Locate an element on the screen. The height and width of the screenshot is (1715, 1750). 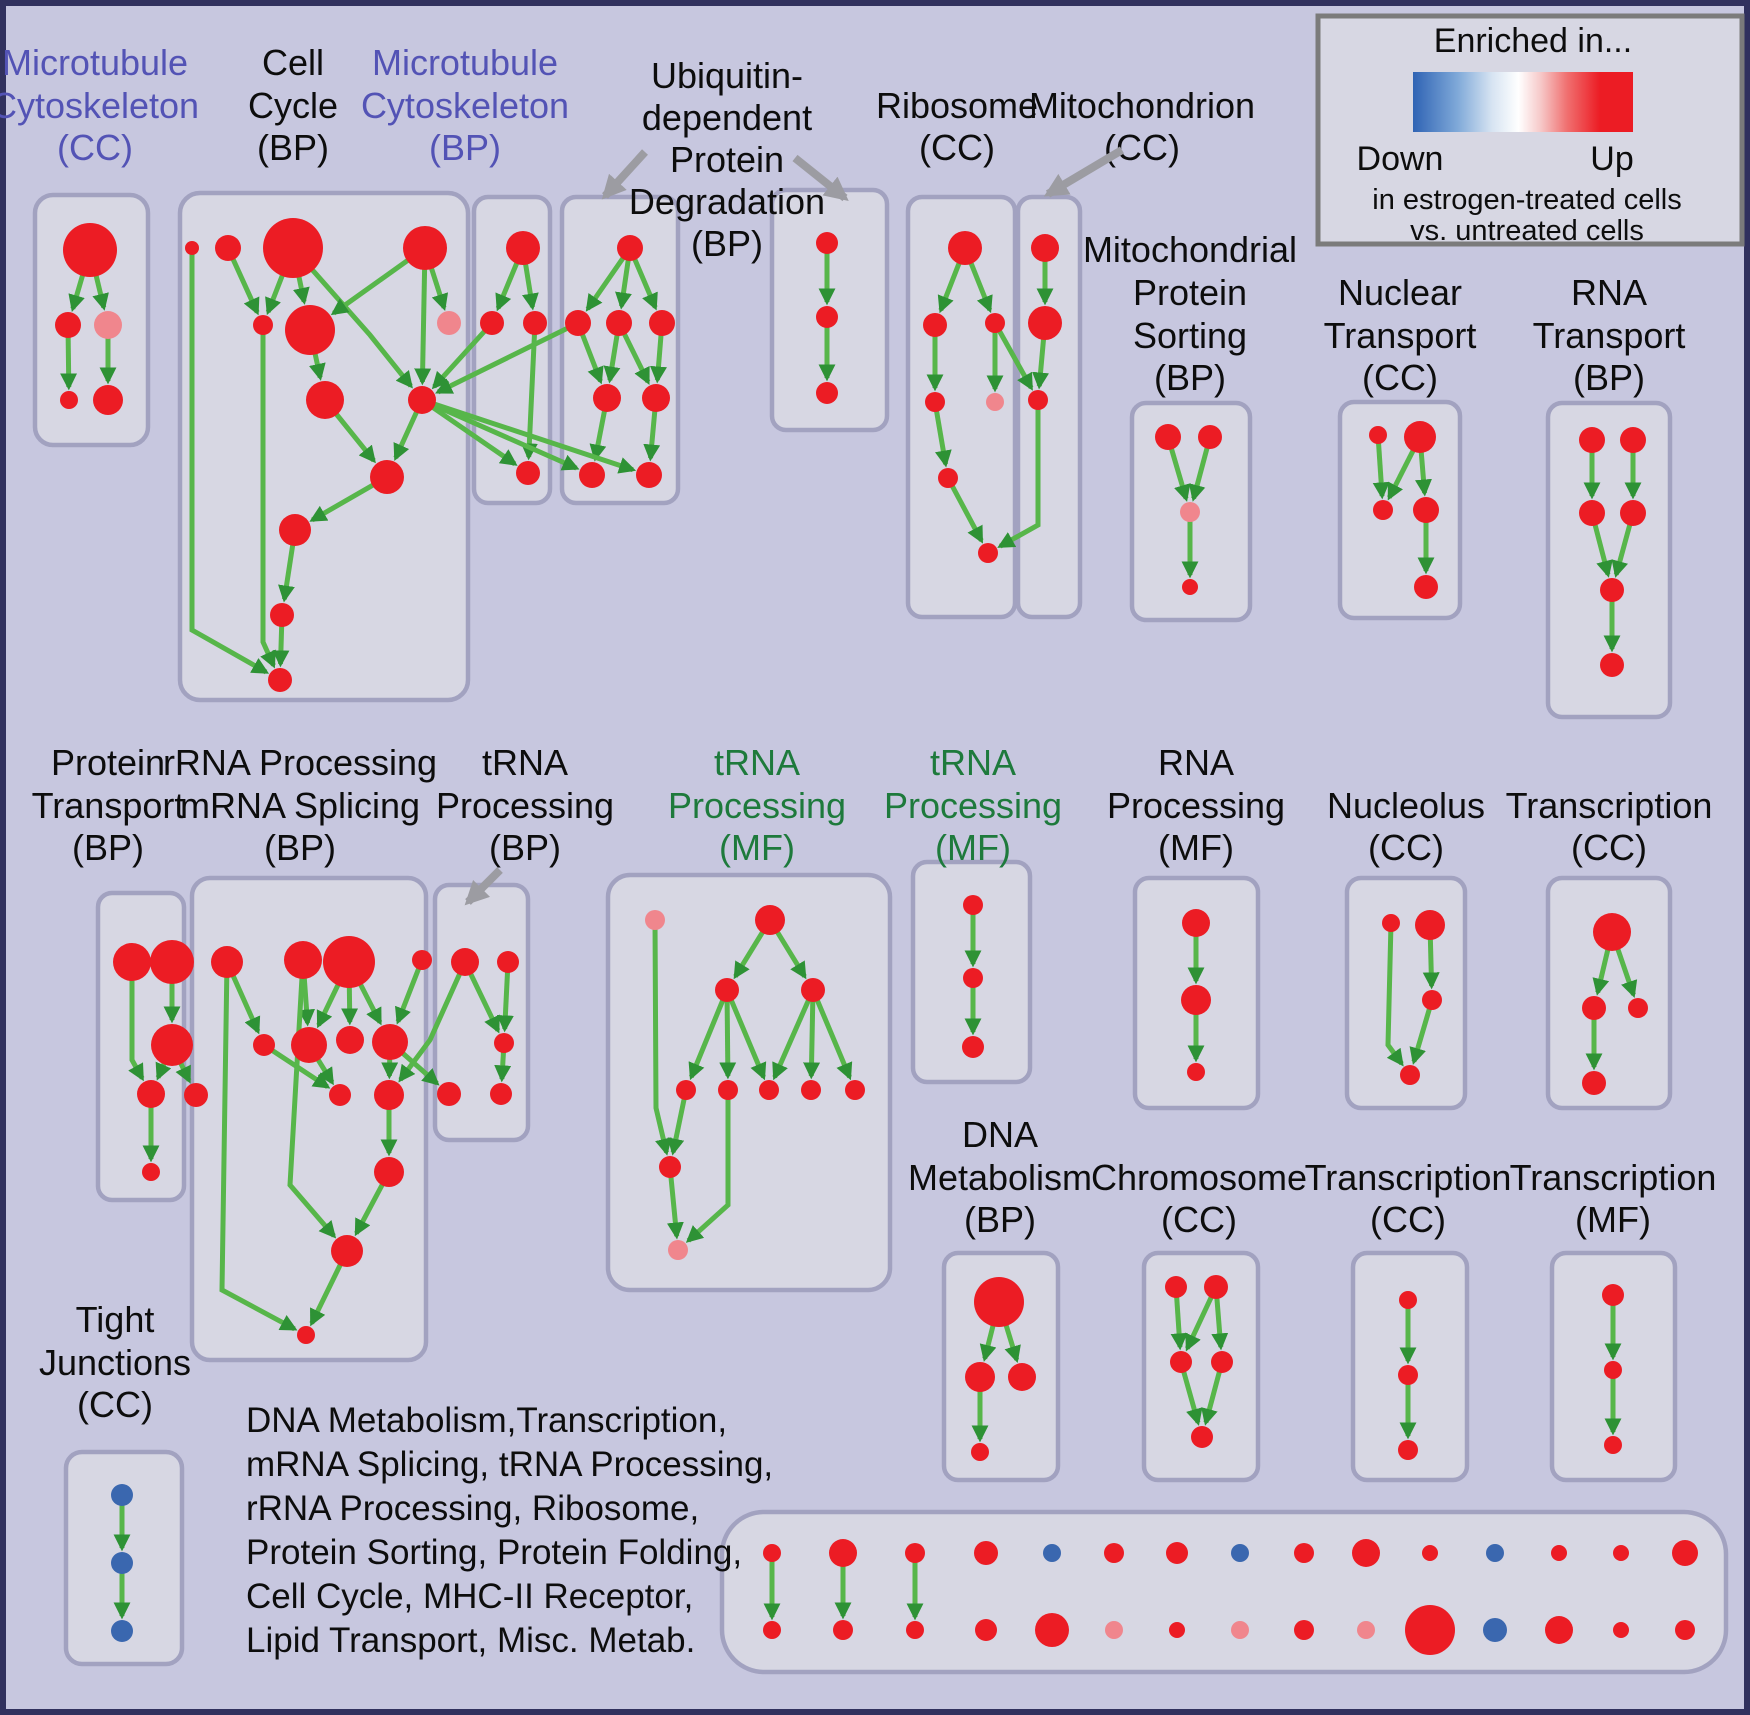
misc-categories-text: Lipid Transport, Misc. Metab. is located at coordinates (470, 1640).